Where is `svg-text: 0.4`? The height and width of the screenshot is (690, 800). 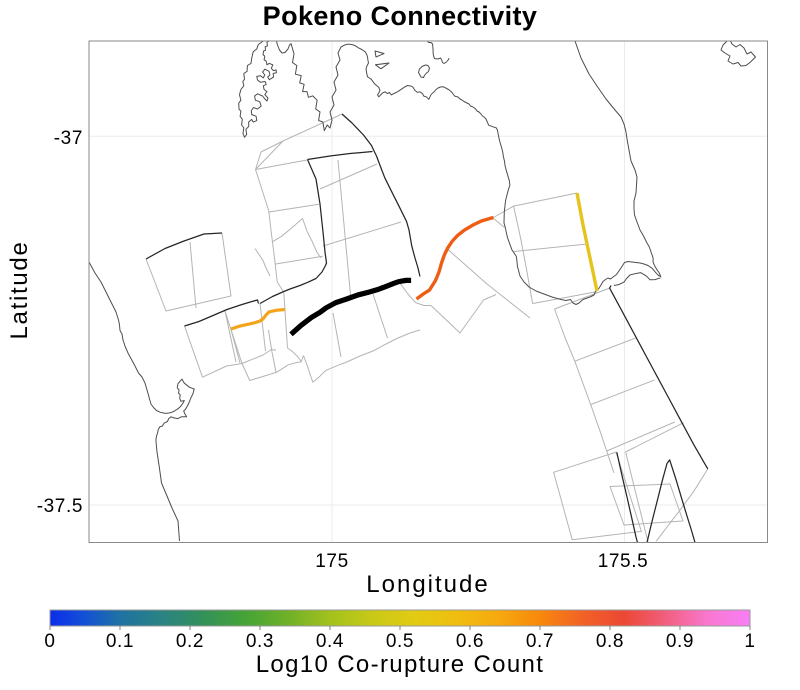
svg-text: 0.4 is located at coordinates (330, 641).